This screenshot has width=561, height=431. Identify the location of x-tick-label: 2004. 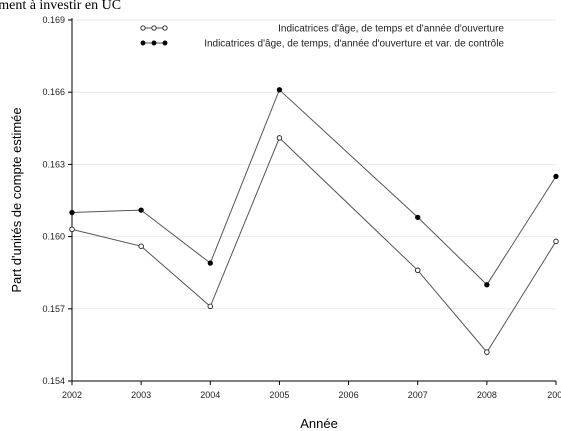
(210, 395).